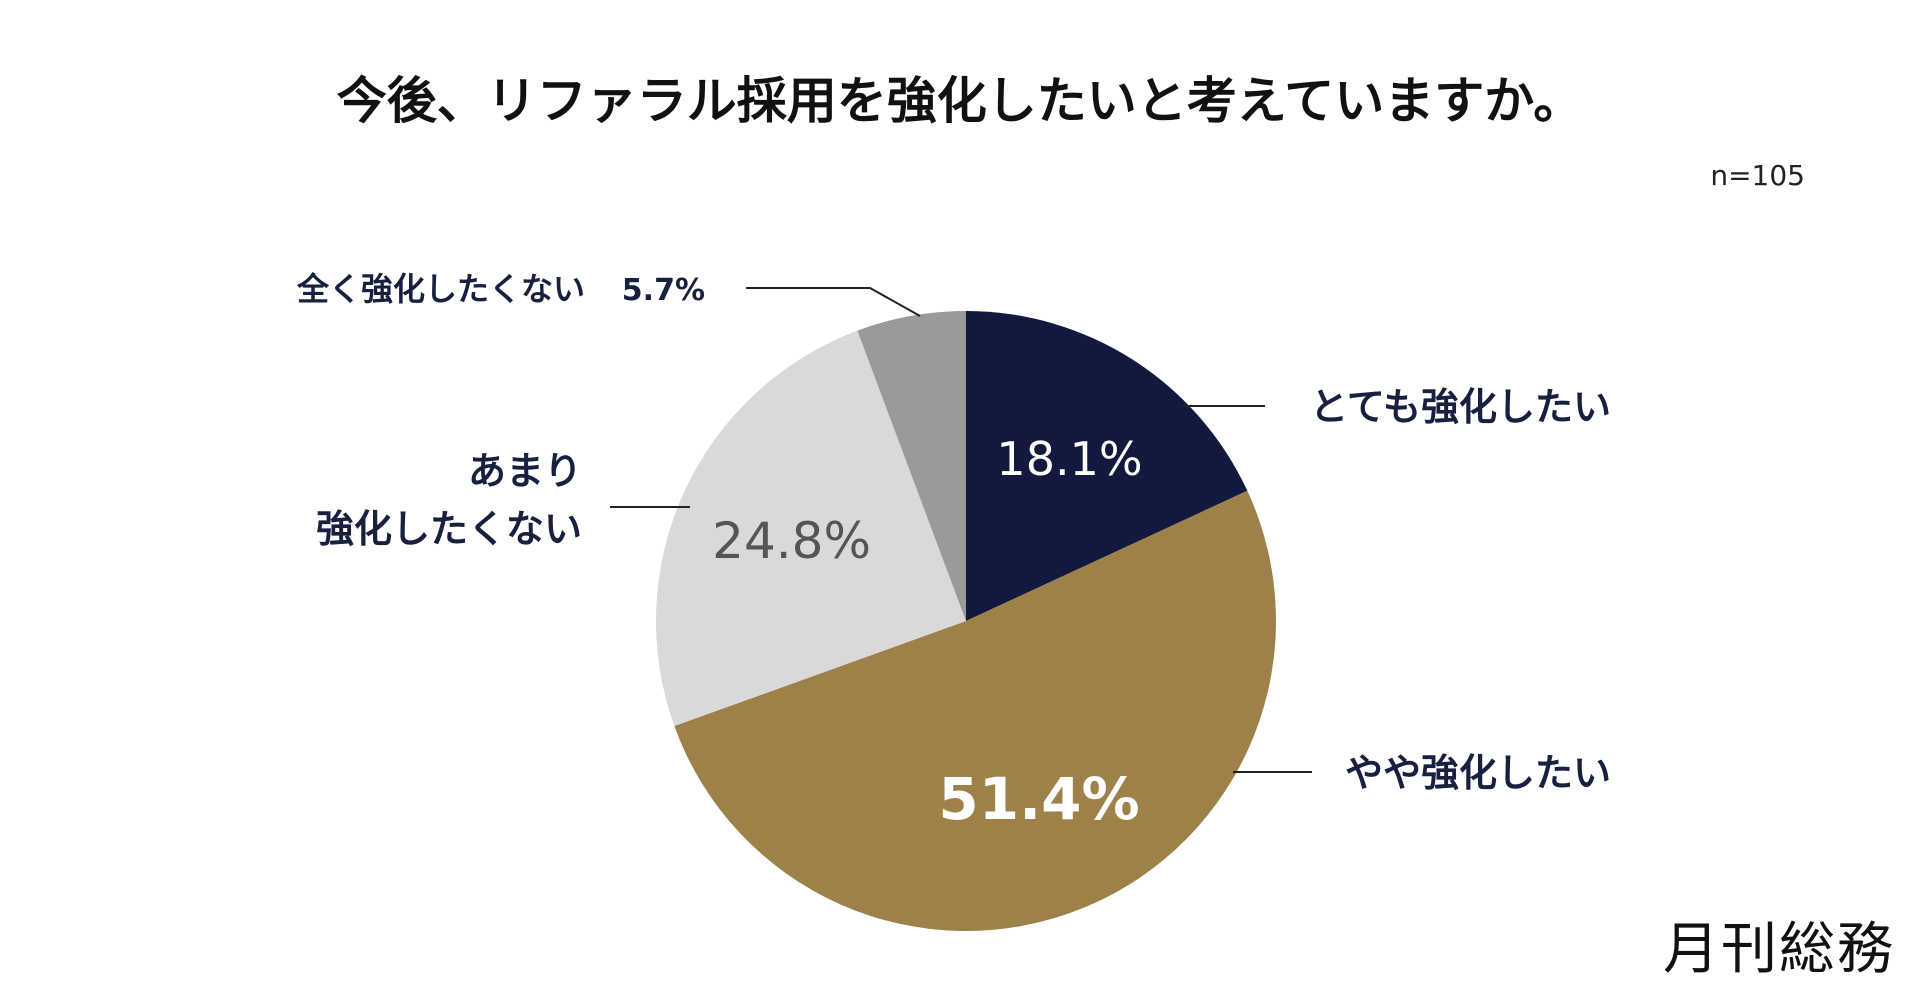  I want to click on slice-category-label-1: とても強化したい, so click(1460, 407).